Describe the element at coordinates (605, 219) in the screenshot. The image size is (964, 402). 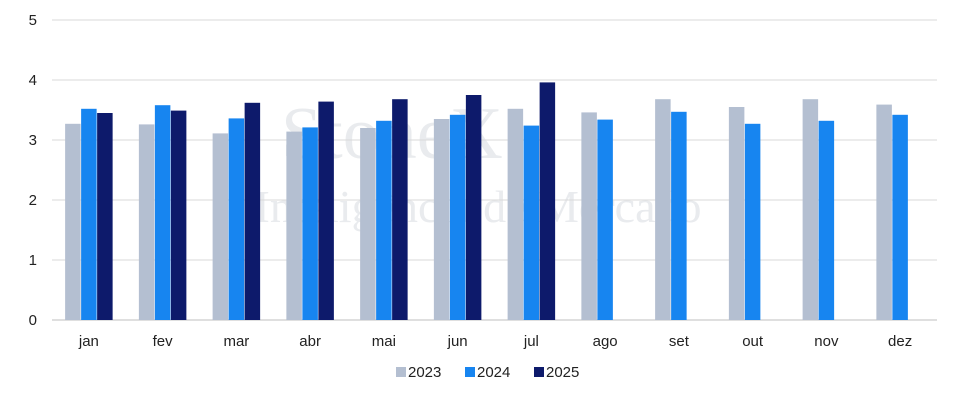
I see `bar-2024-ago` at that location.